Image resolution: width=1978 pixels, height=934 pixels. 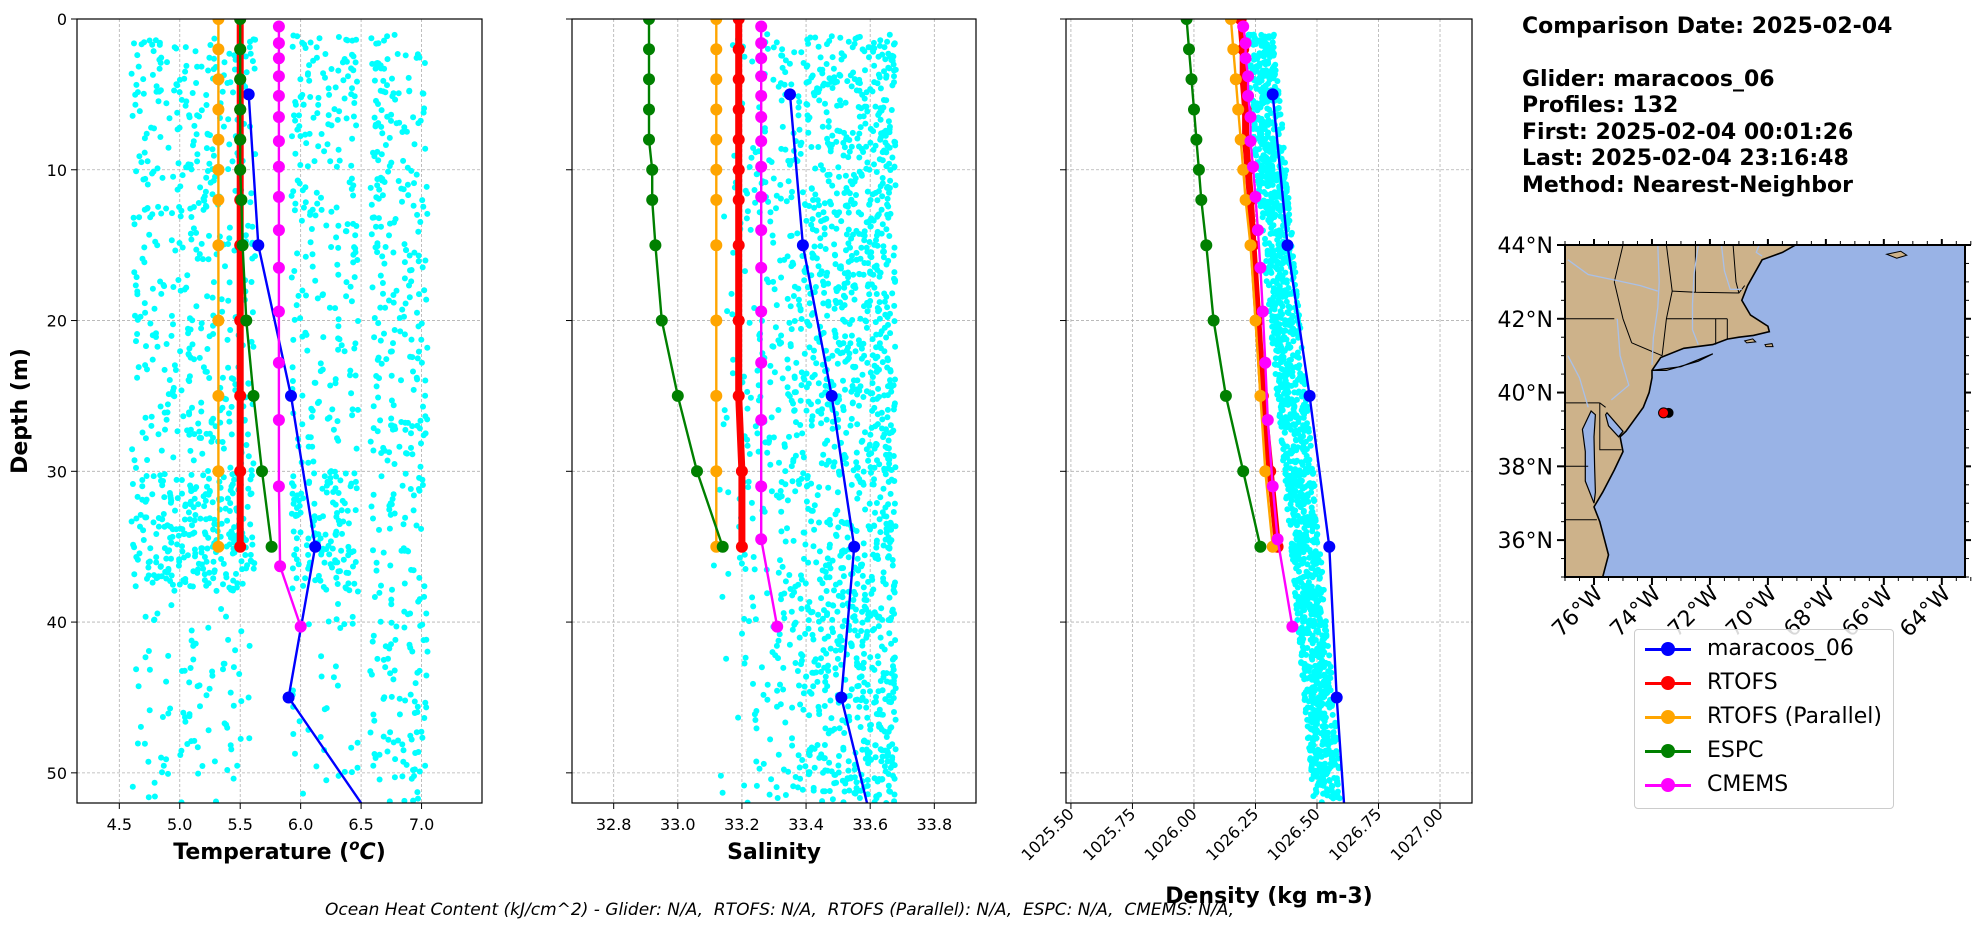 What do you see at coordinates (678, 824) in the screenshot?
I see `x-tick-label: 33.0` at bounding box center [678, 824].